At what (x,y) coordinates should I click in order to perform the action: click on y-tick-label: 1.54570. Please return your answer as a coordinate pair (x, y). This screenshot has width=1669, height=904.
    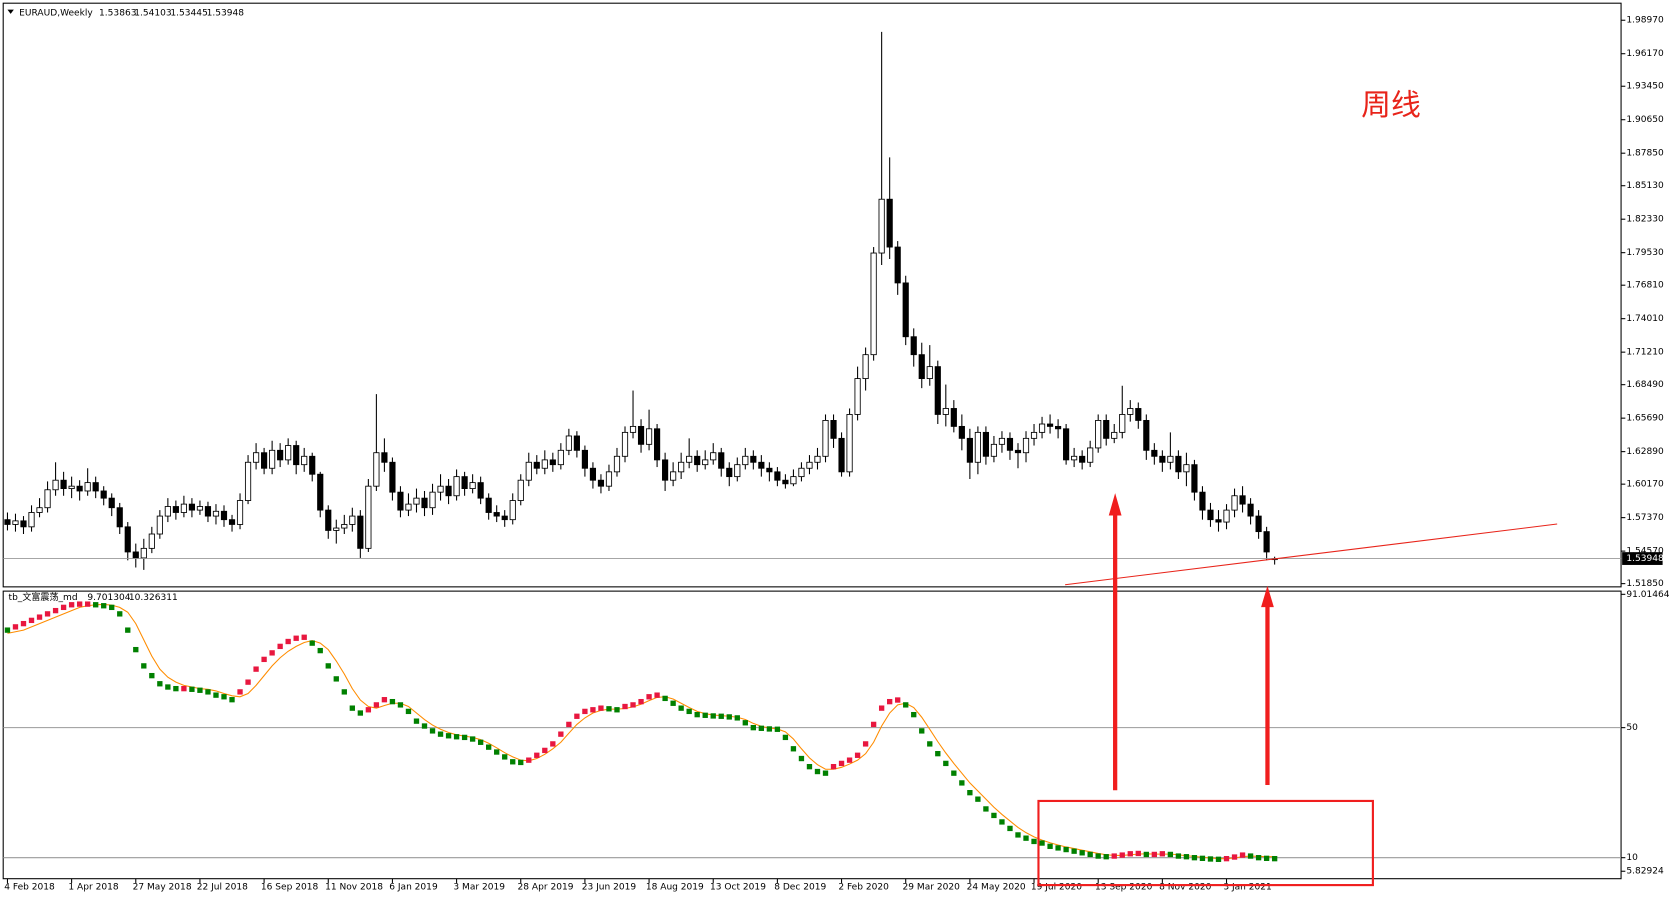
    Looking at the image, I should click on (1645, 552).